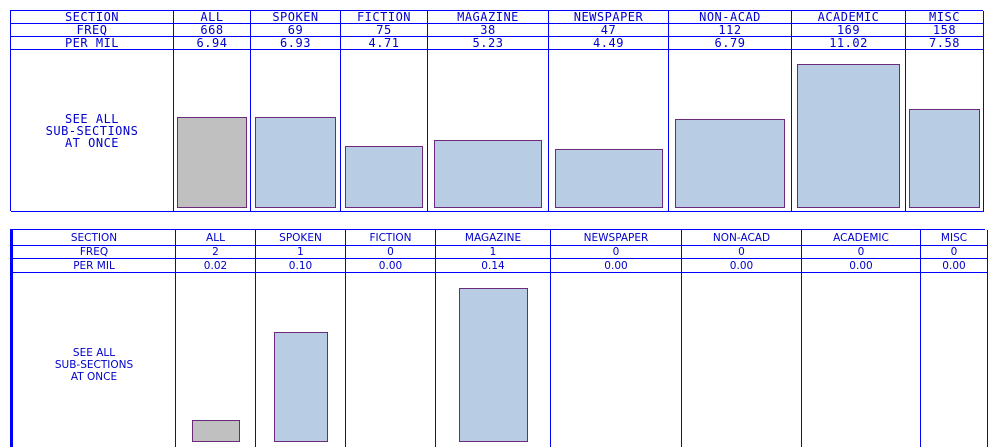 This screenshot has width=990, height=447. I want to click on freq-cell: 169, so click(849, 30).